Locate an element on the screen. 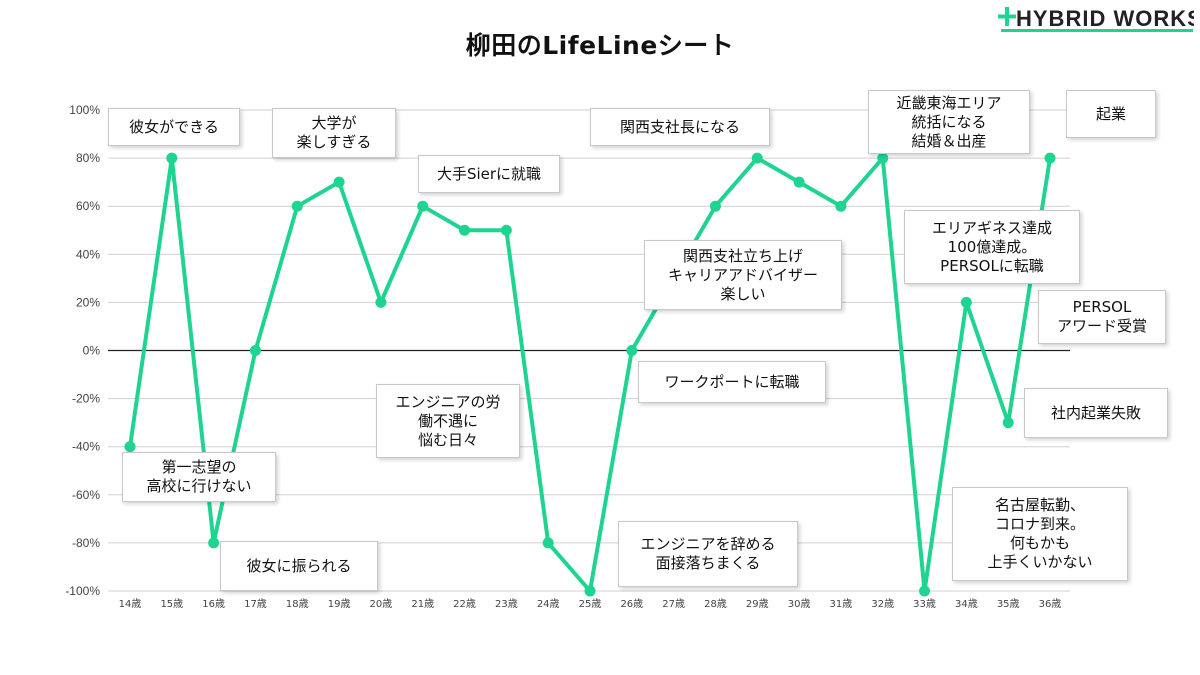 This screenshot has width=1200, height=675. annotation-callout: 大手Sierに就職 is located at coordinates (489, 174).